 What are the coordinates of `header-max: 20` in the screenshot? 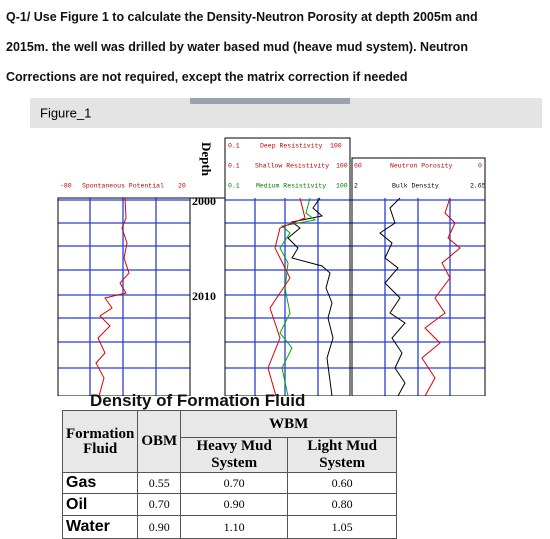 It's located at (182, 186).